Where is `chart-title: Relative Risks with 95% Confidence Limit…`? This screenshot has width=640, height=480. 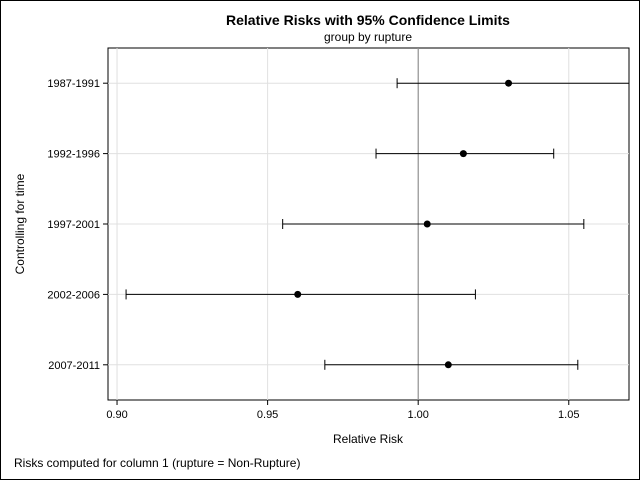 chart-title: Relative Risks with 95% Confidence Limit… is located at coordinates (368, 20).